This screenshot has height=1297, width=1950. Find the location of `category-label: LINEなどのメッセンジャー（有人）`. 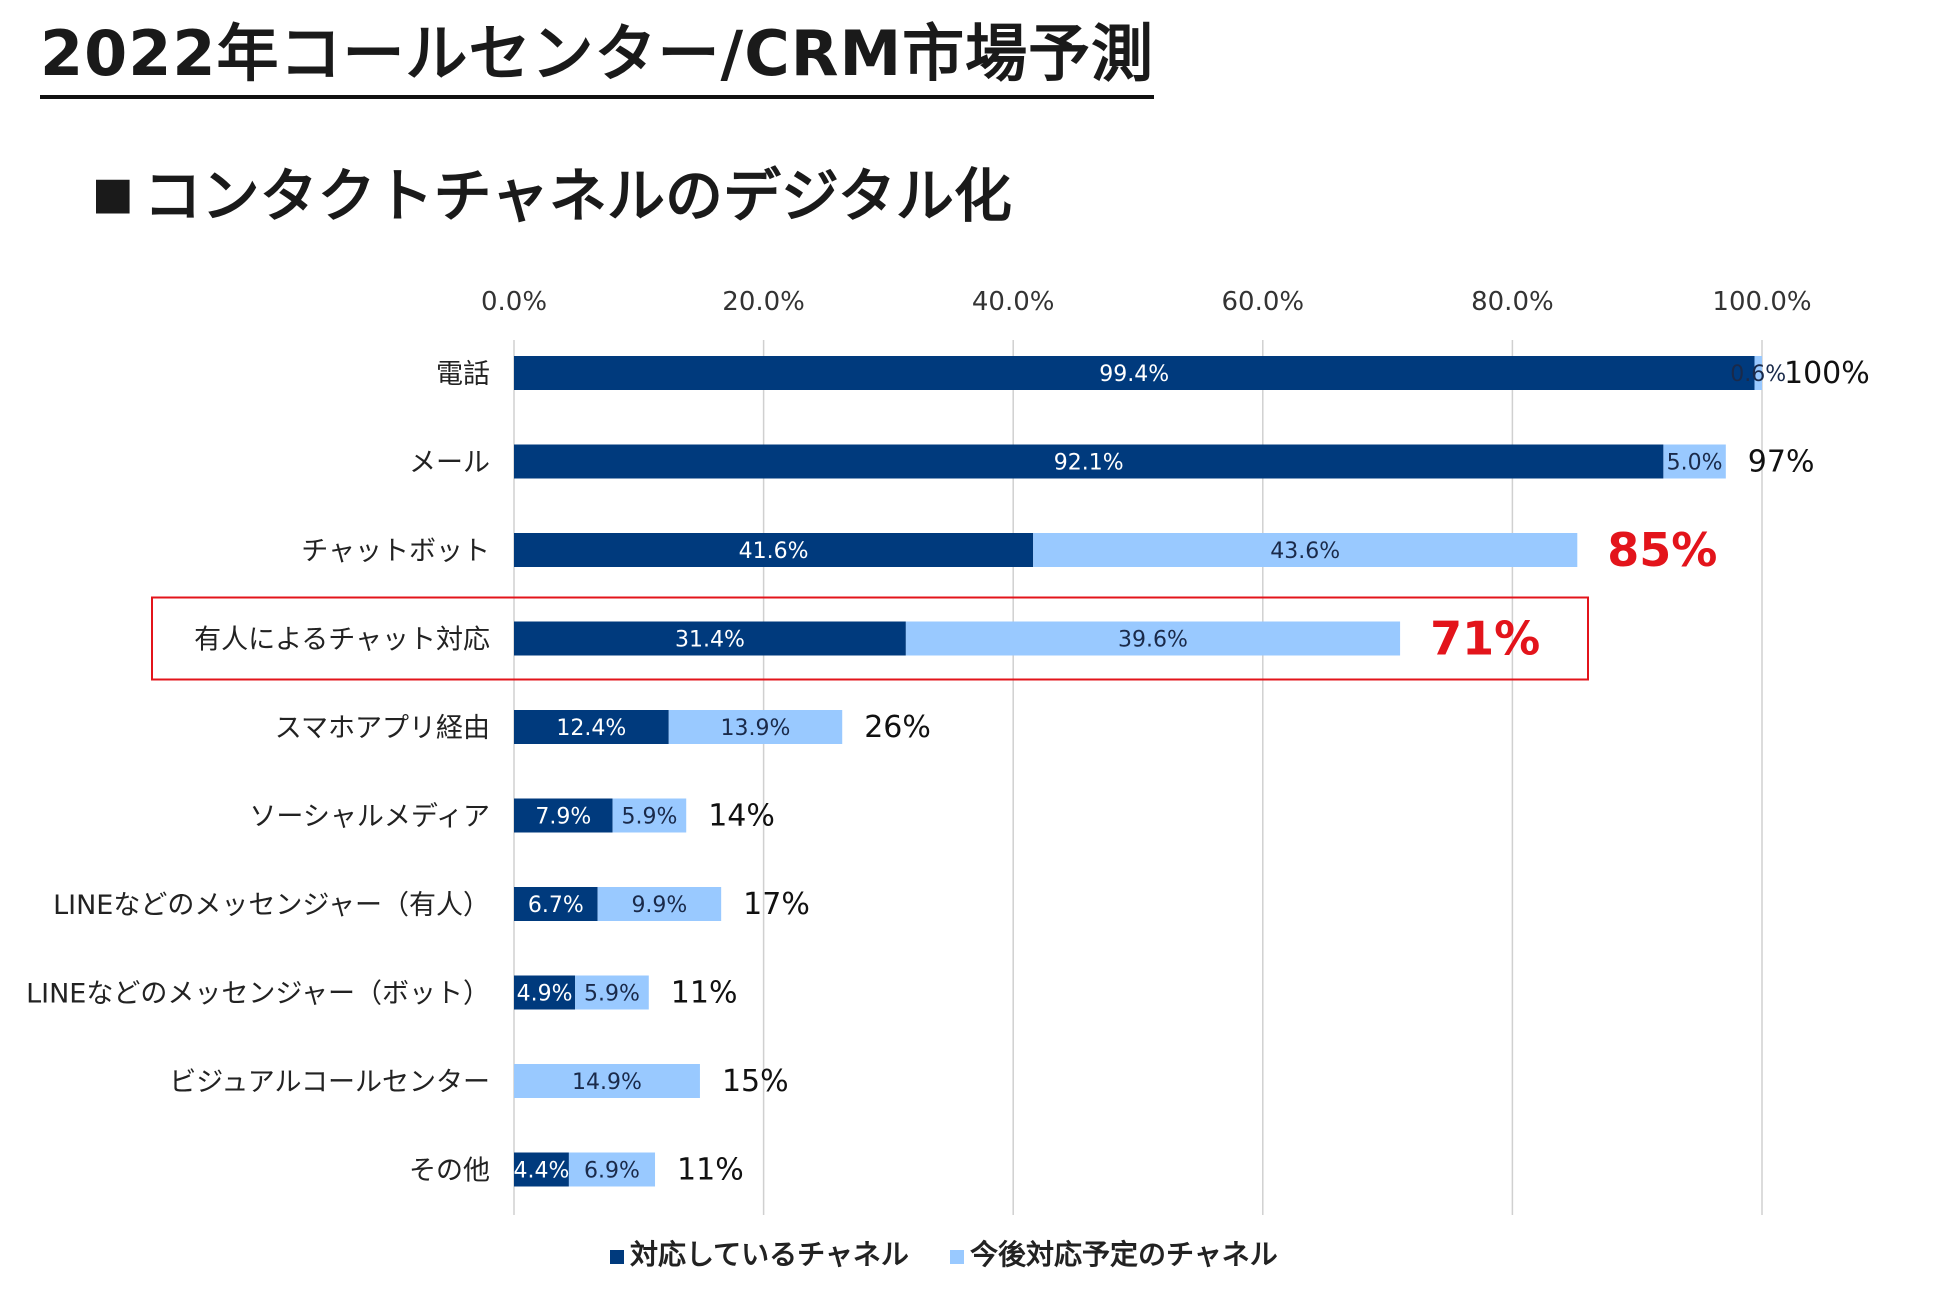

category-label: LINEなどのメッセンジャー（有人） is located at coordinates (271, 905).